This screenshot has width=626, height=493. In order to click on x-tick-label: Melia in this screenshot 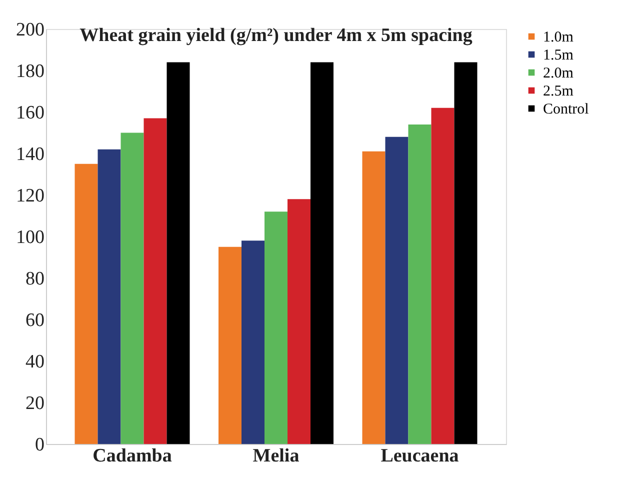, I will do `click(276, 456)`.